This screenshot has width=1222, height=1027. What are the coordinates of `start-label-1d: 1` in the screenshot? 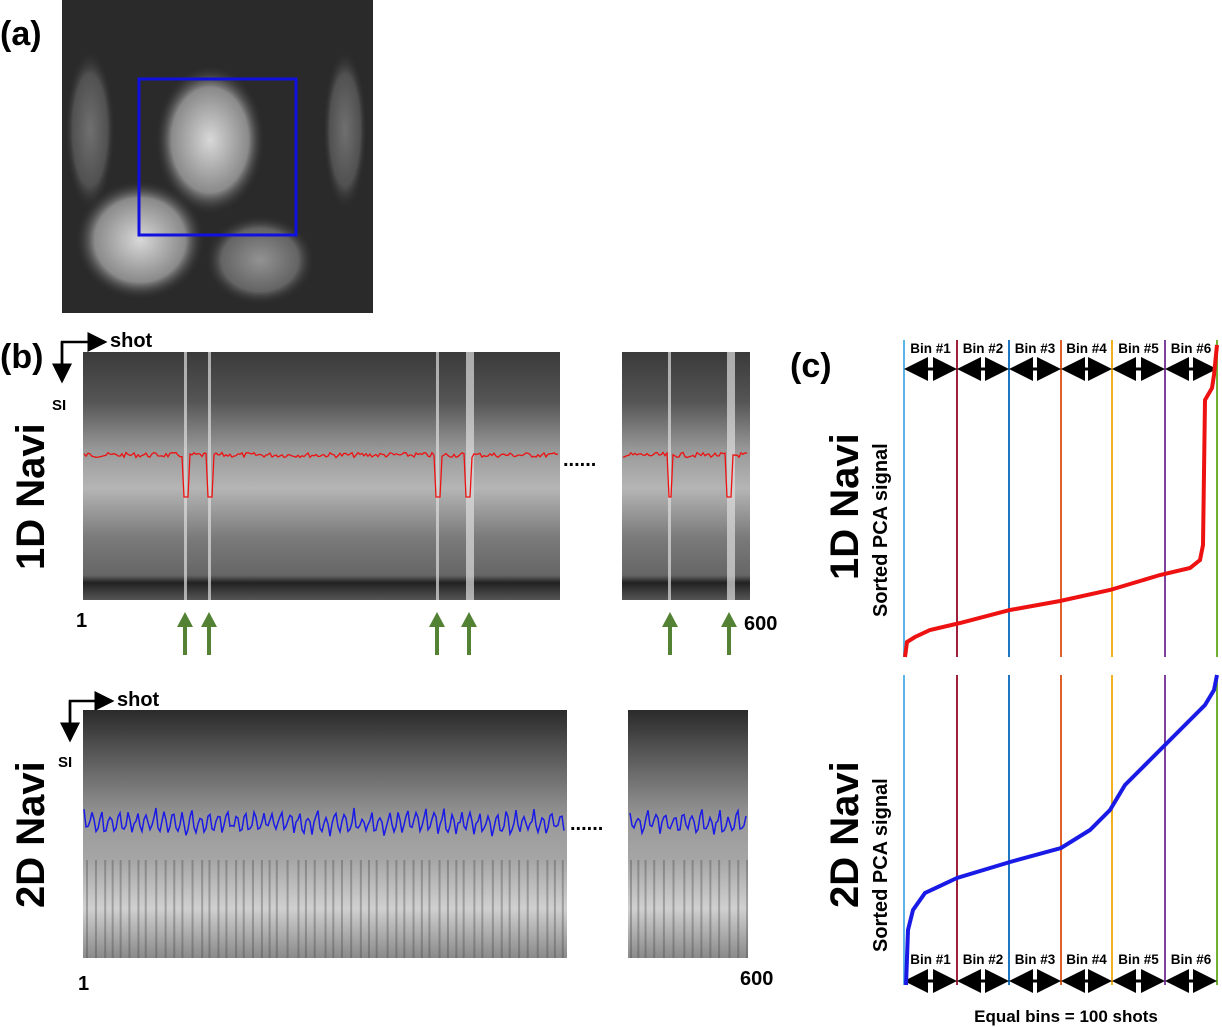 It's located at (81, 621).